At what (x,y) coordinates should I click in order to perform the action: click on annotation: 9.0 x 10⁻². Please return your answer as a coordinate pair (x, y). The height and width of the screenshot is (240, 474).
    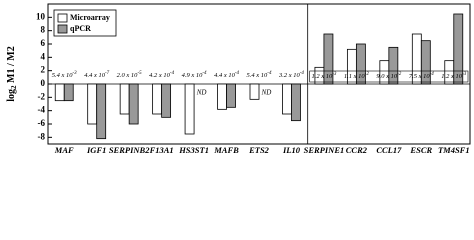
    Looking at the image, I should click on (388, 76).